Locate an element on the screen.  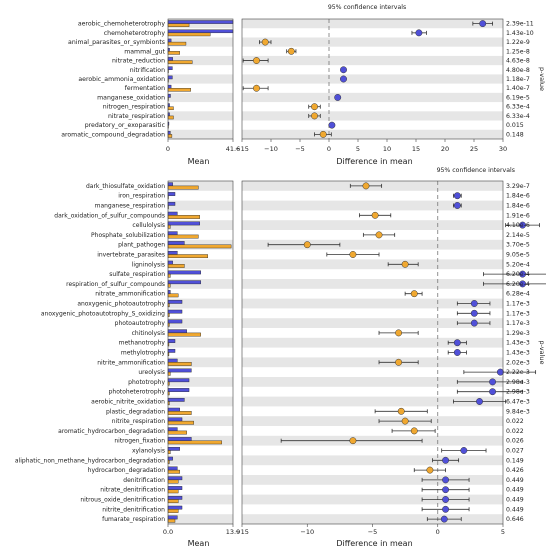
p-value-label: 9.84e-3 is located at coordinates (518, 411).